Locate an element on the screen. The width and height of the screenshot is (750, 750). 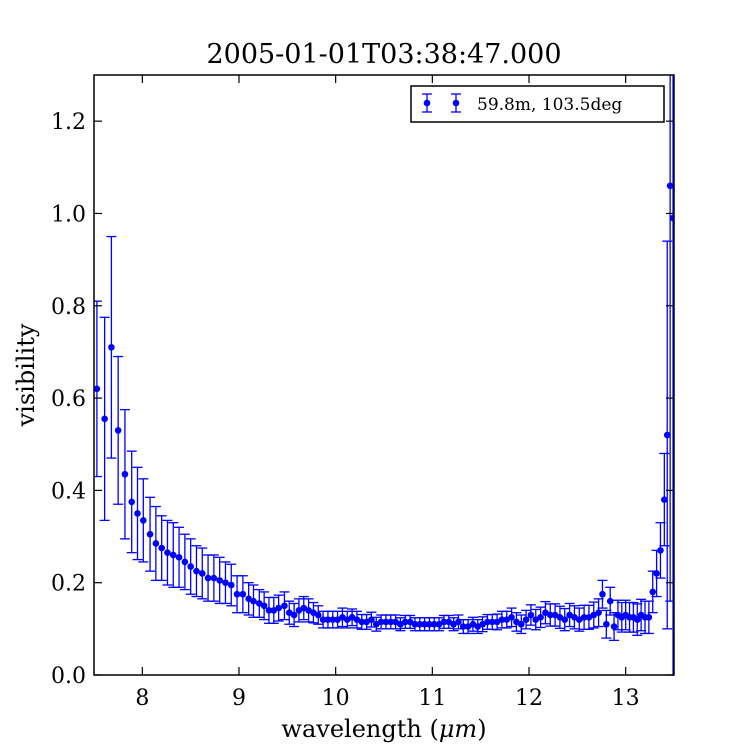
x-tick-label: 10 is located at coordinates (336, 698).